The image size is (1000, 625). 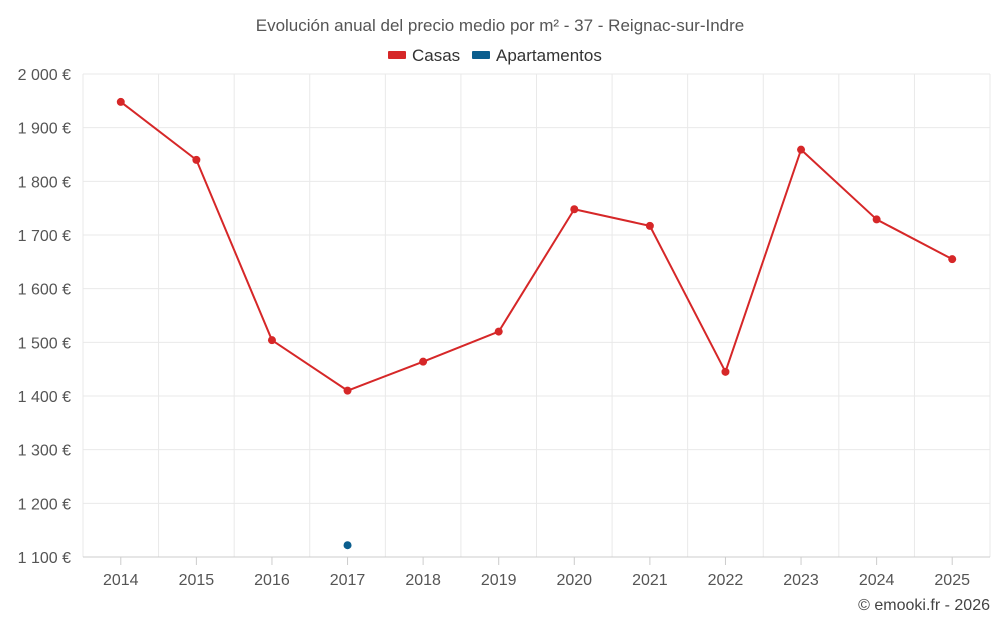 What do you see at coordinates (801, 580) in the screenshot?
I see `x-tick-label: 2023` at bounding box center [801, 580].